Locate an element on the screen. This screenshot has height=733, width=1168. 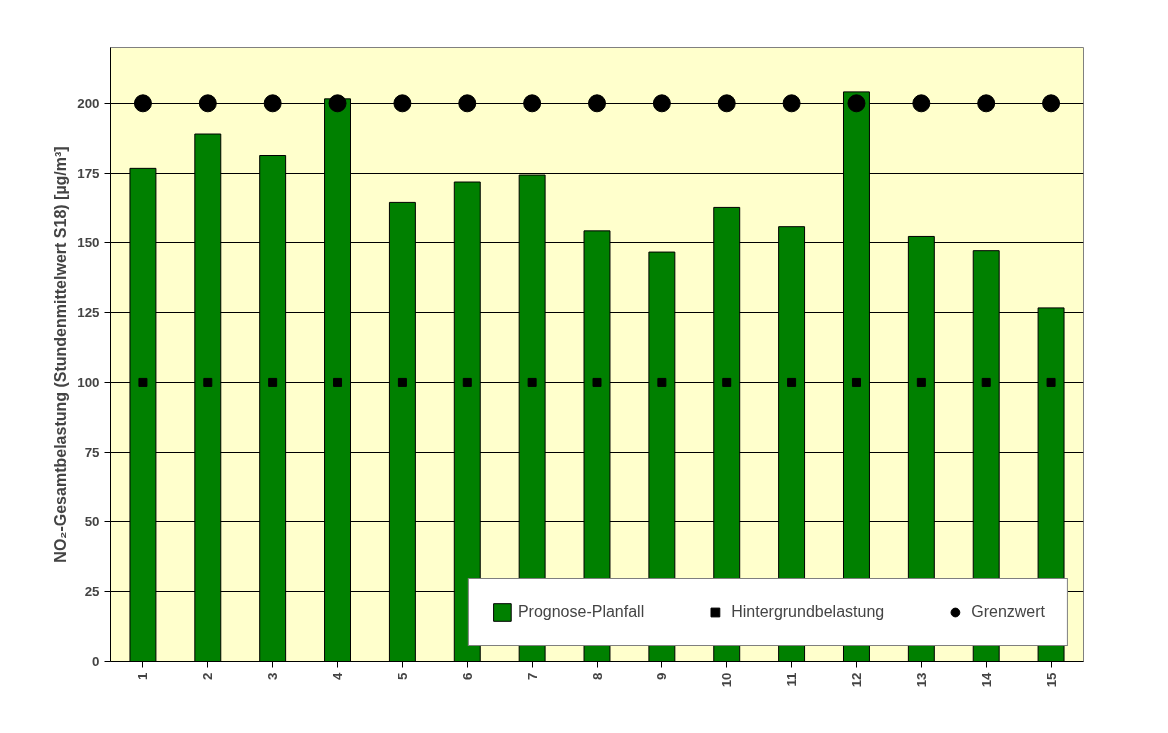
y-tick-label: 150 is located at coordinates (88, 243).